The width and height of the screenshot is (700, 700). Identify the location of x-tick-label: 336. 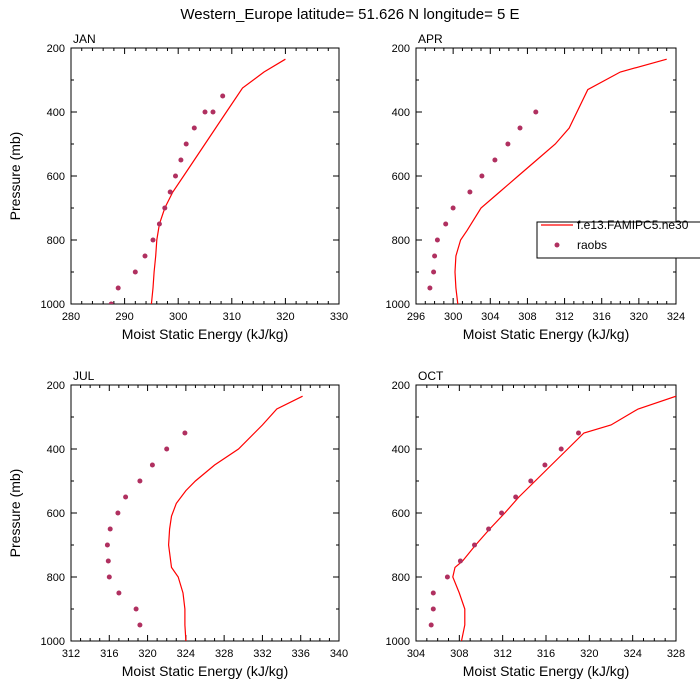
(301, 654).